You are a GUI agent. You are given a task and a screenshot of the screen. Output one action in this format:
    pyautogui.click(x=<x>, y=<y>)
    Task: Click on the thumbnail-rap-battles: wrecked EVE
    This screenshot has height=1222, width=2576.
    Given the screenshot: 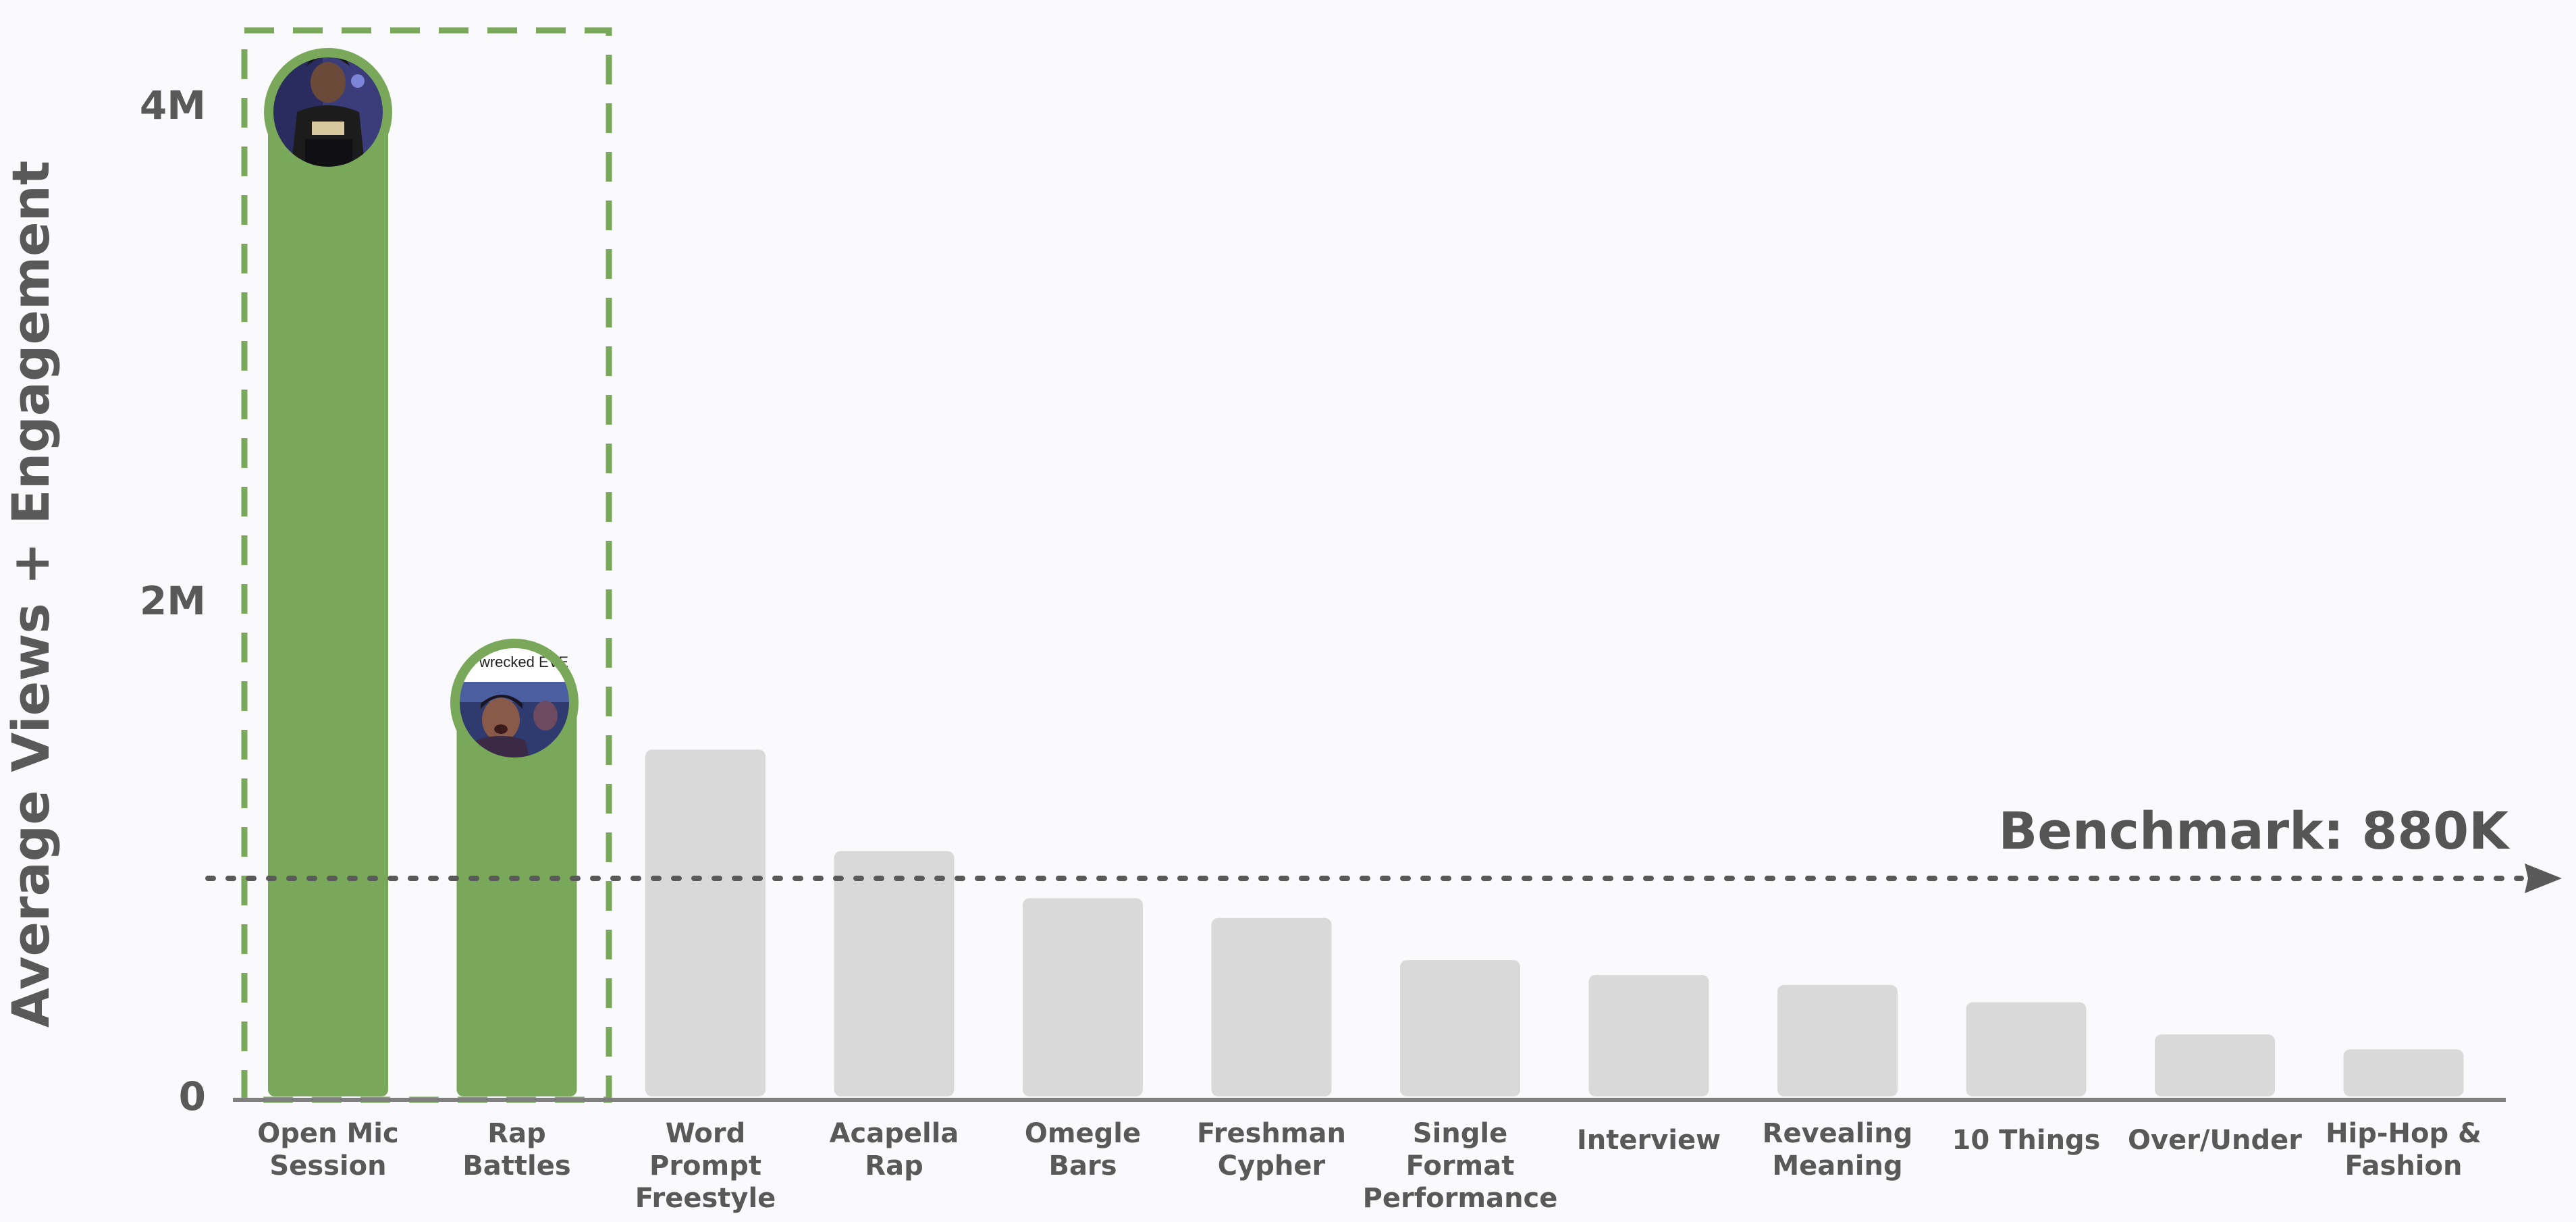 What is the action you would take?
    pyautogui.click(x=514, y=703)
    